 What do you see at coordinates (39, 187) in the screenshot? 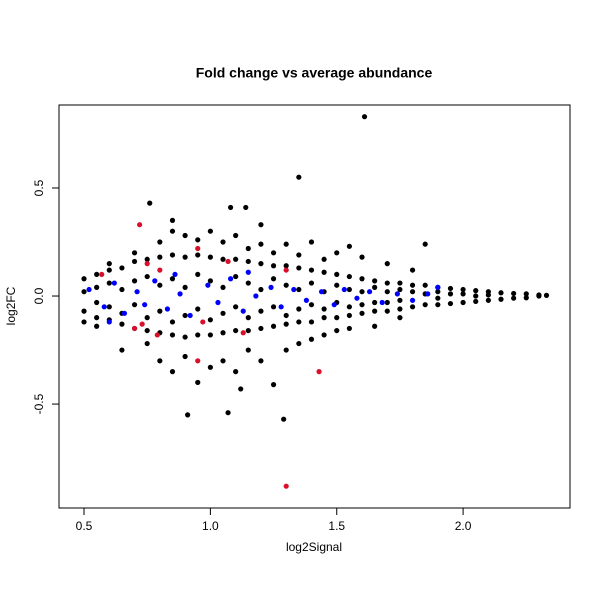
I see `y-tick-label: 0.5` at bounding box center [39, 187].